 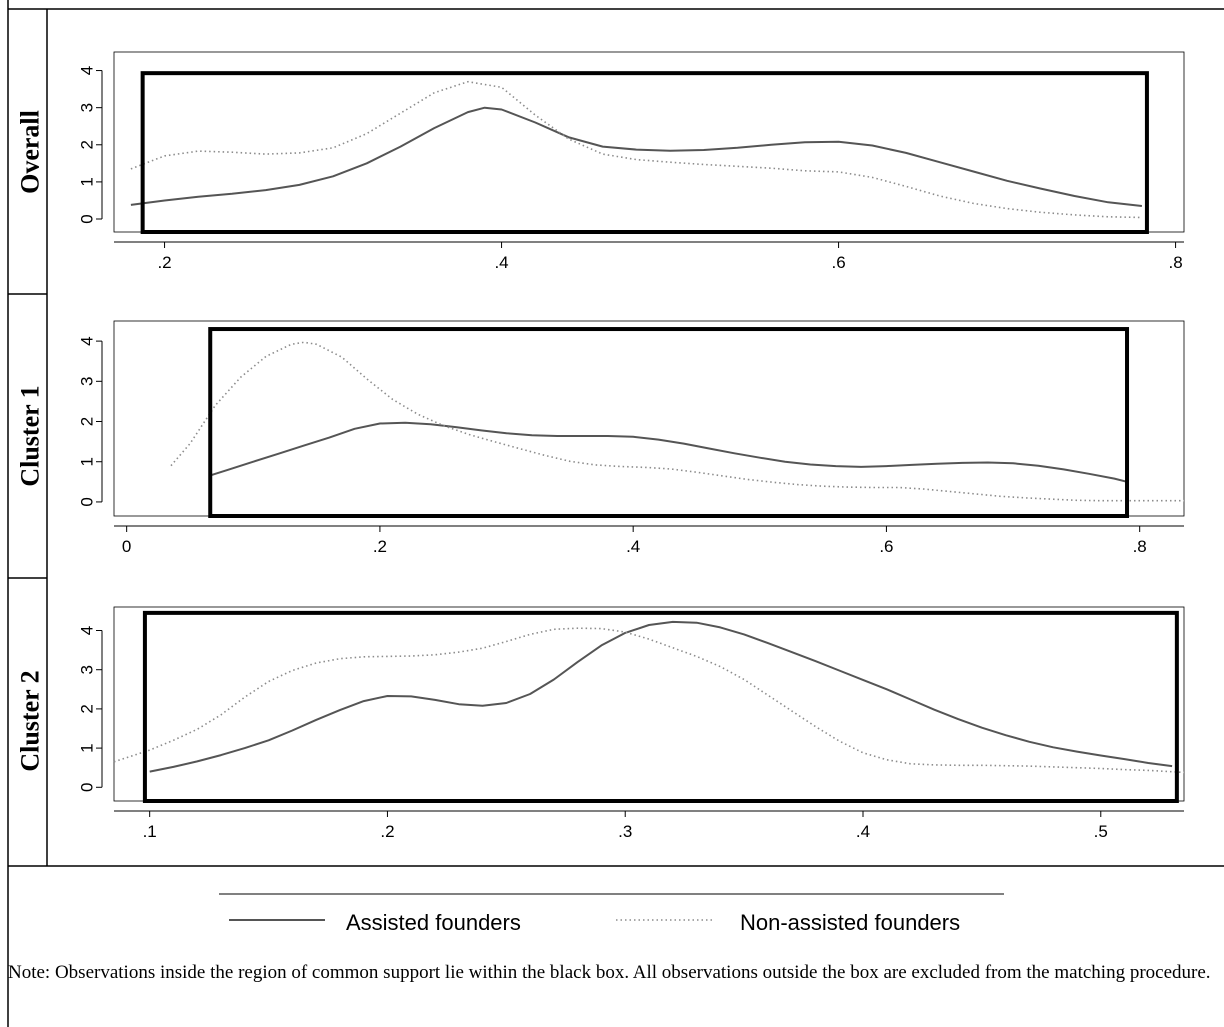 What do you see at coordinates (30, 152) in the screenshot?
I see `row-label: Overall` at bounding box center [30, 152].